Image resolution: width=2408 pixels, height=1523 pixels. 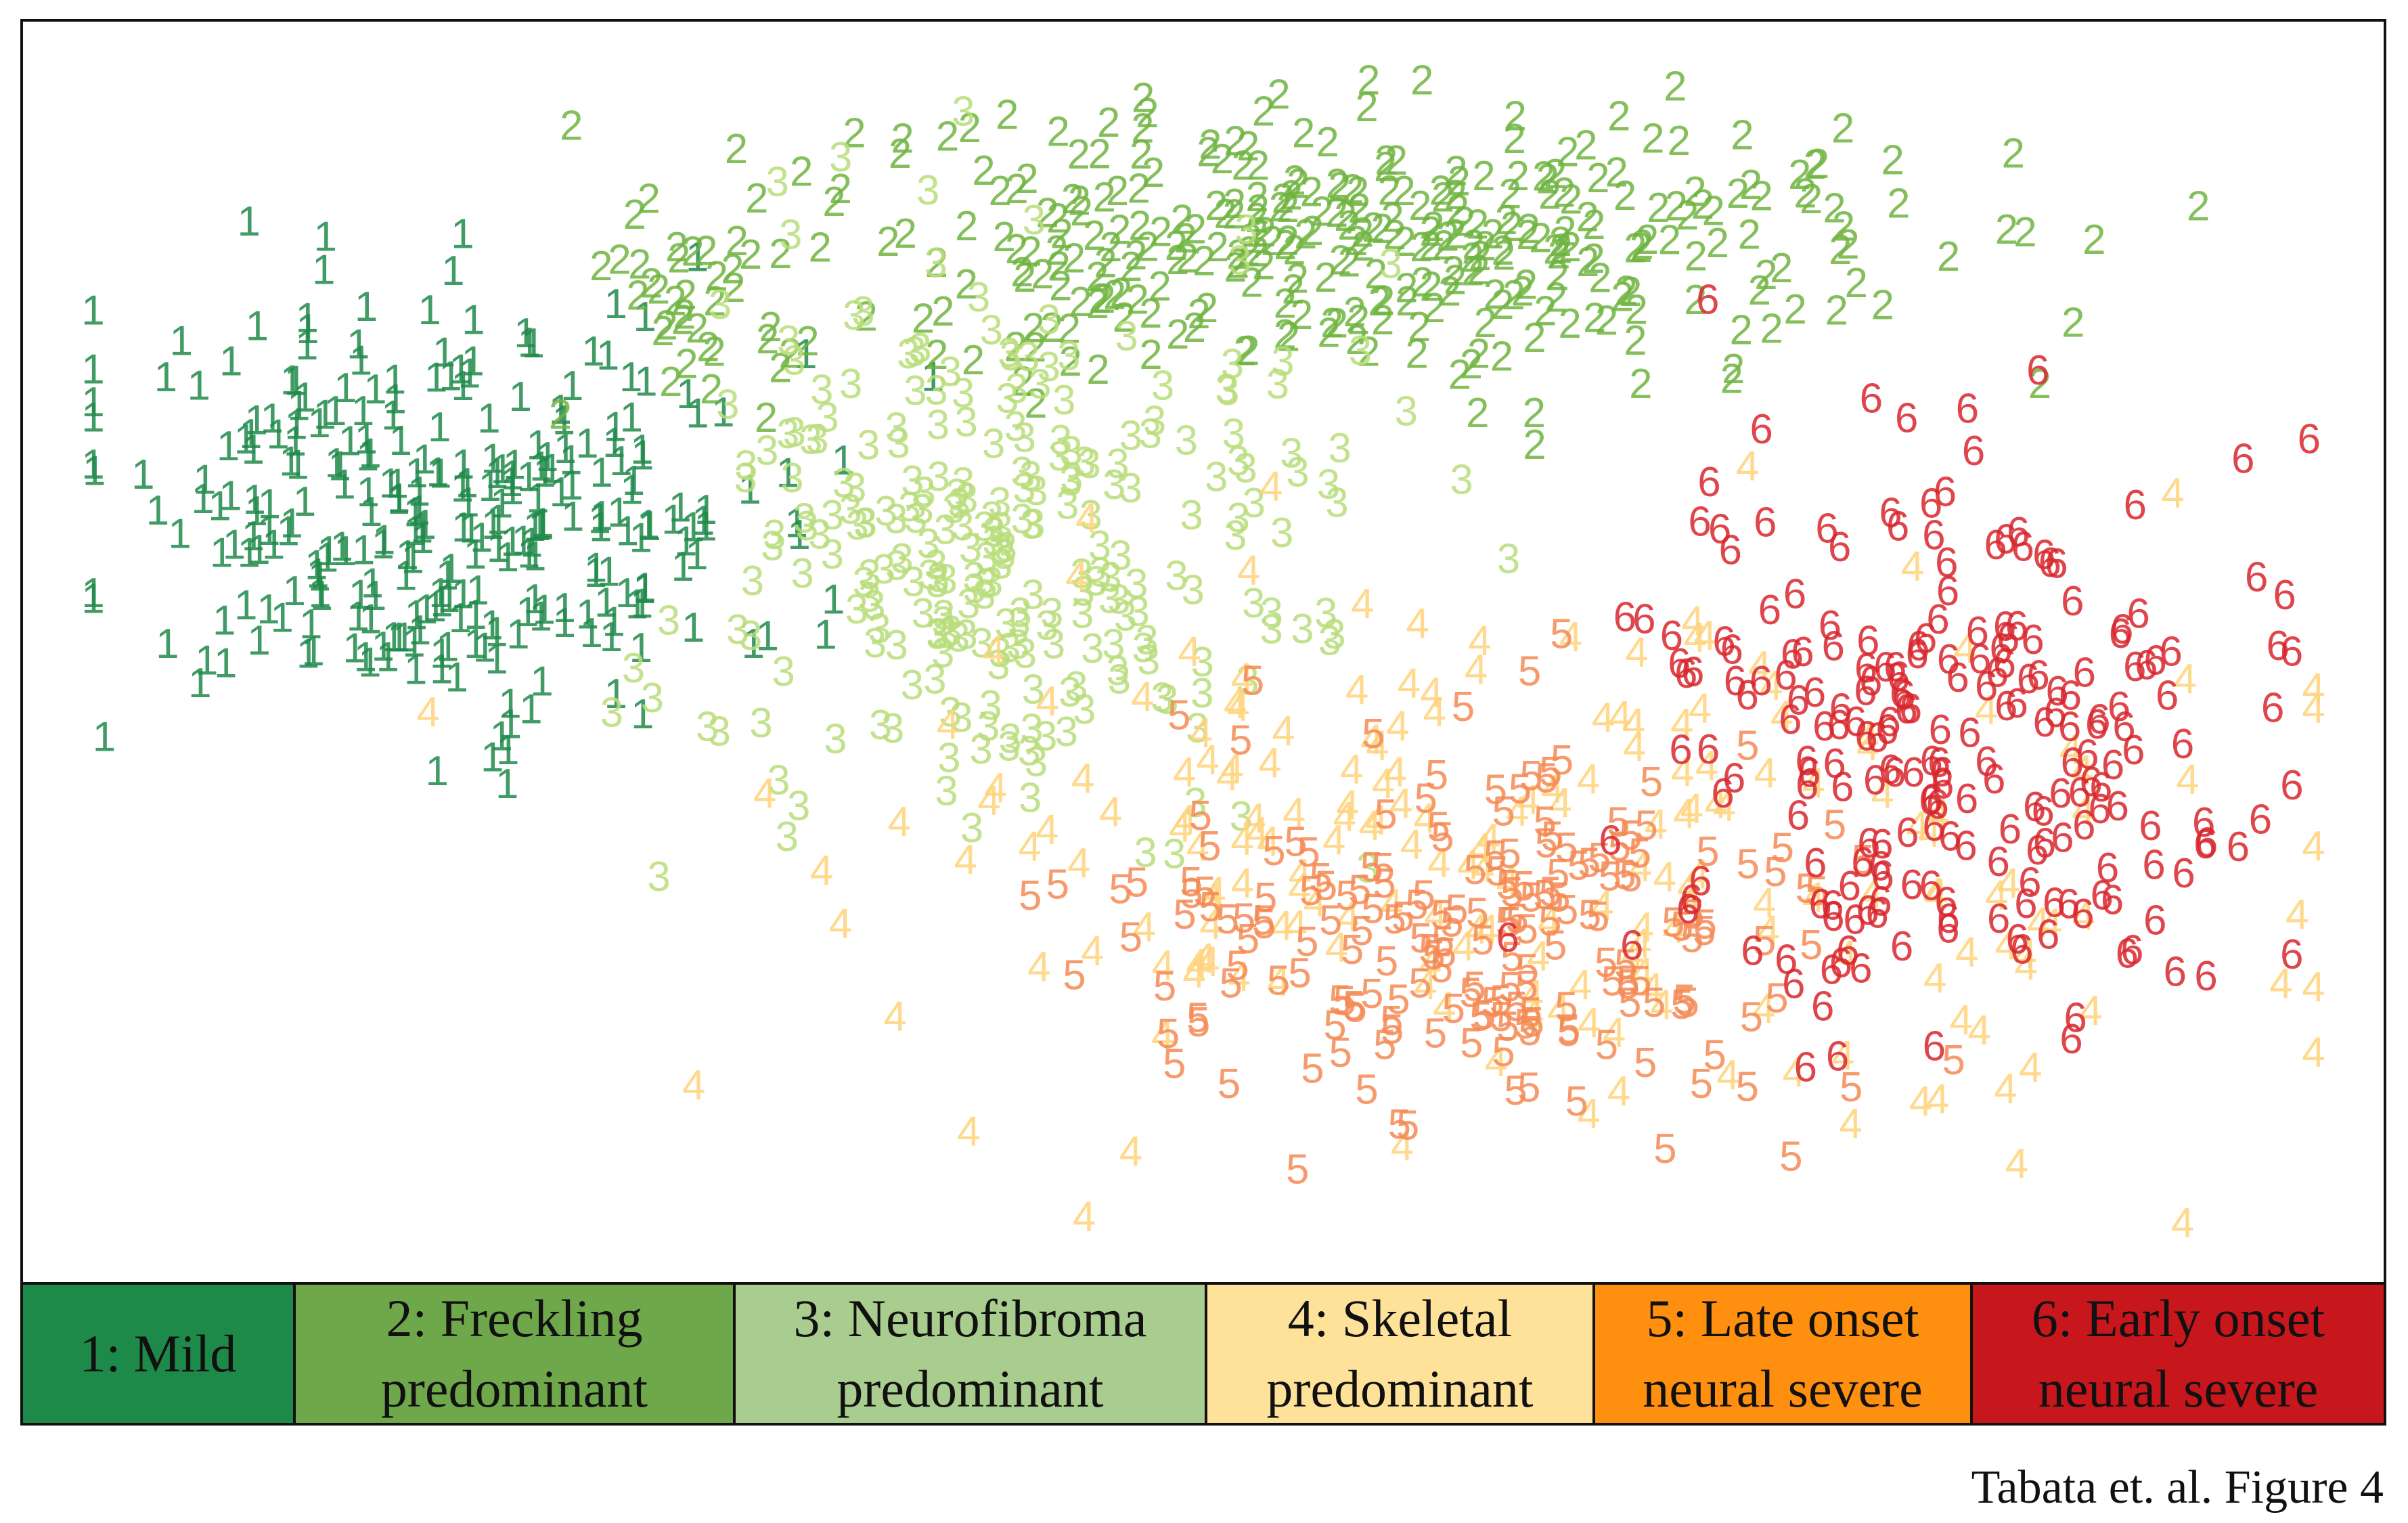 What do you see at coordinates (2178, 1353) in the screenshot?
I see `legend-label-early-onset: 6: Early onset neural severe` at bounding box center [2178, 1353].